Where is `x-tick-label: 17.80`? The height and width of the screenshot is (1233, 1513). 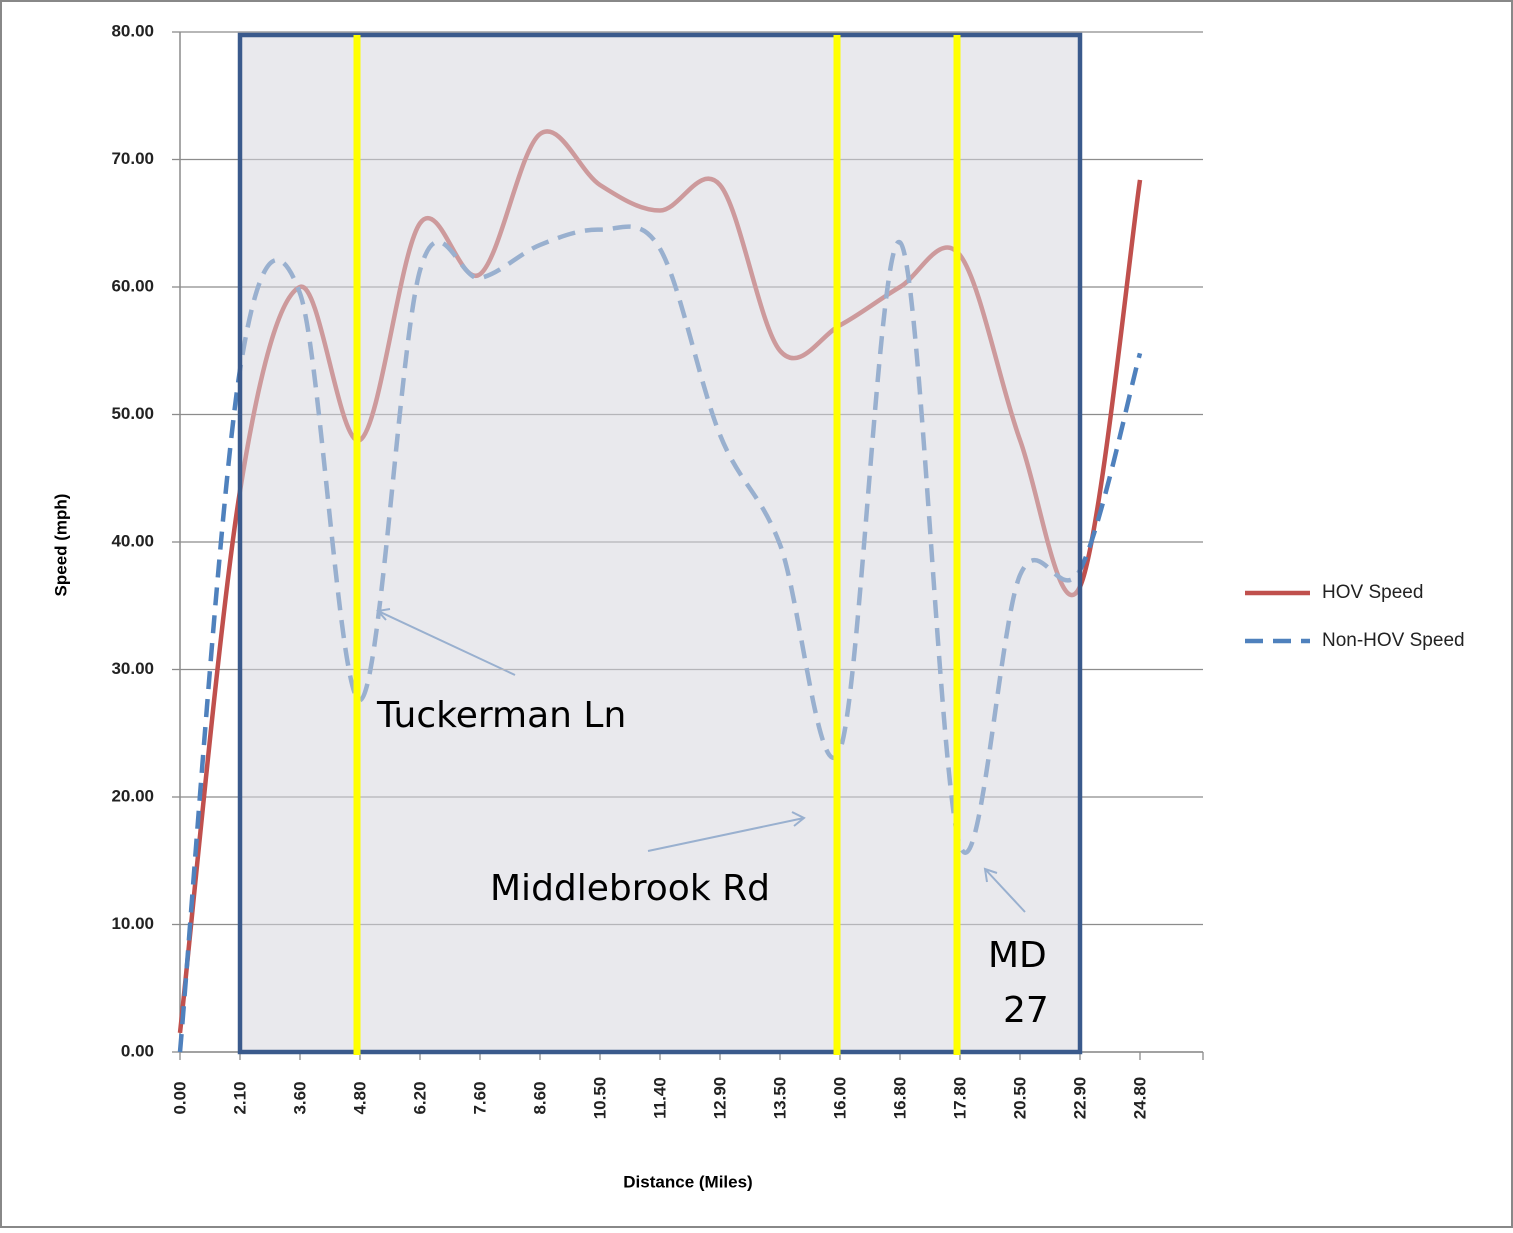
x-tick-label: 17.80 is located at coordinates (959, 1098).